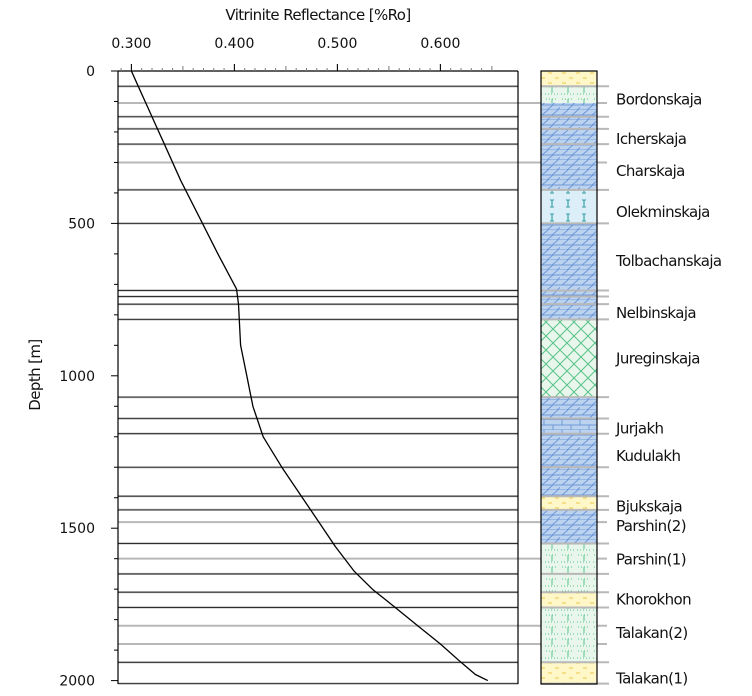 This screenshot has width=752, height=696. What do you see at coordinates (317, 15) in the screenshot?
I see `x-axis-title: Vitrinite Reflectance [%Ro]` at bounding box center [317, 15].